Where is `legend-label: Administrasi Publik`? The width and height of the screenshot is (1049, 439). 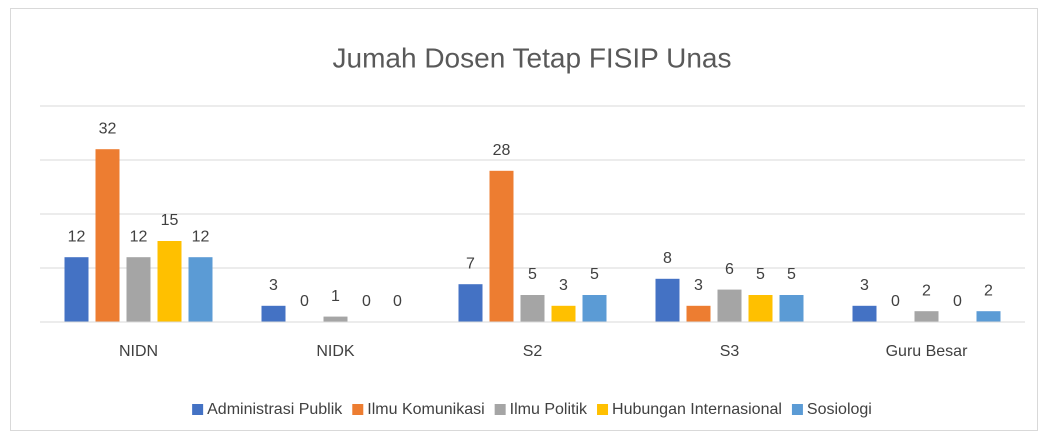
legend-label: Administrasi Publik is located at coordinates (275, 409).